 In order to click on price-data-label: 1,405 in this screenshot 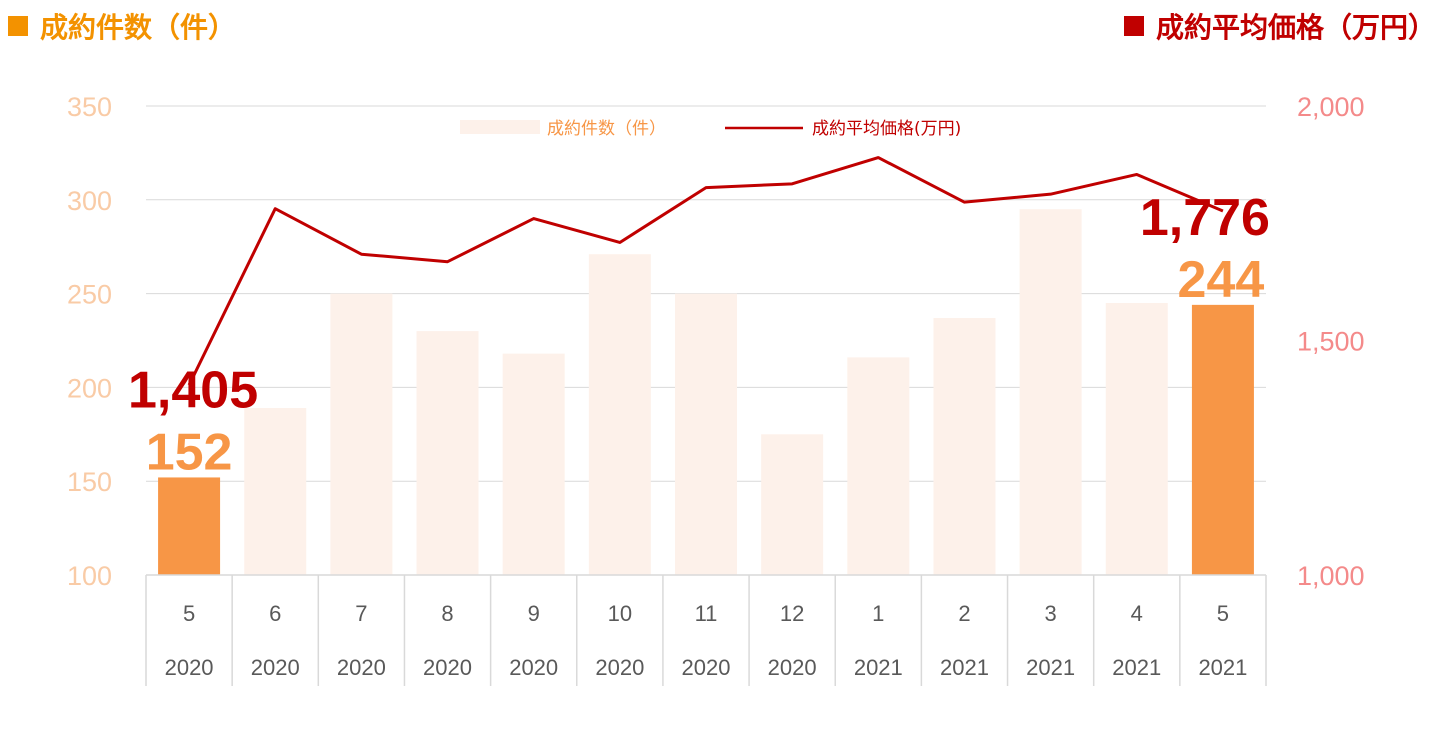, I will do `click(193, 390)`.